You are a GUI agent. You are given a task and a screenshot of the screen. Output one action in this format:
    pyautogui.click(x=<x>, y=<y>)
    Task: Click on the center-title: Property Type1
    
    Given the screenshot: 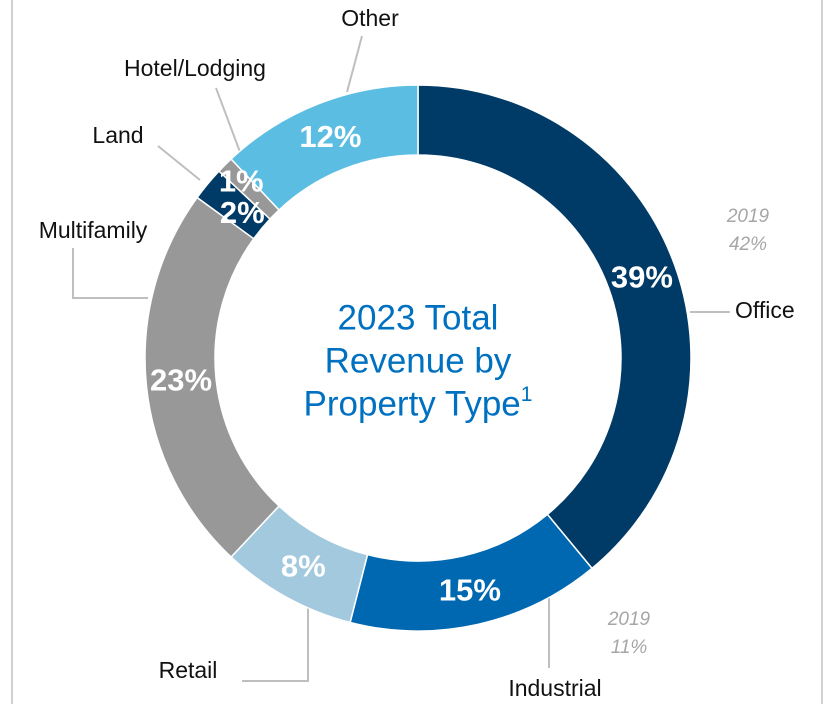 What is the action you would take?
    pyautogui.click(x=418, y=403)
    